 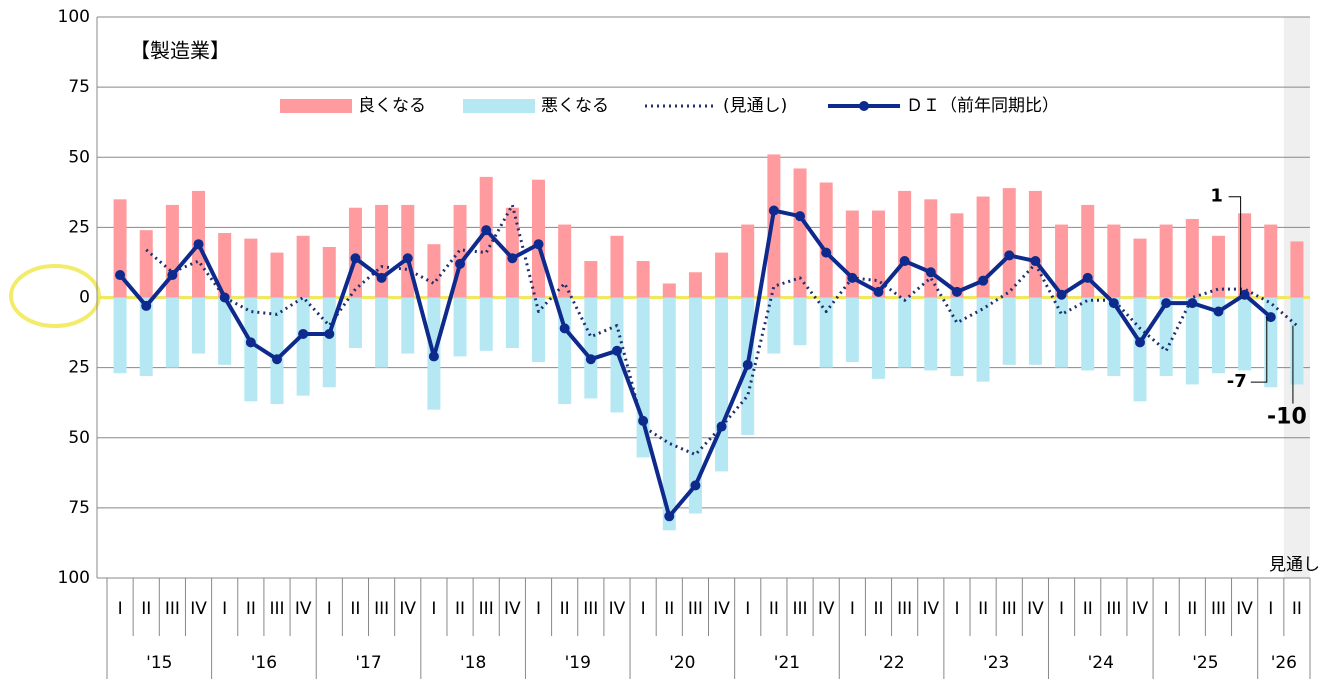 I want to click on year-label: '15, so click(x=159, y=663).